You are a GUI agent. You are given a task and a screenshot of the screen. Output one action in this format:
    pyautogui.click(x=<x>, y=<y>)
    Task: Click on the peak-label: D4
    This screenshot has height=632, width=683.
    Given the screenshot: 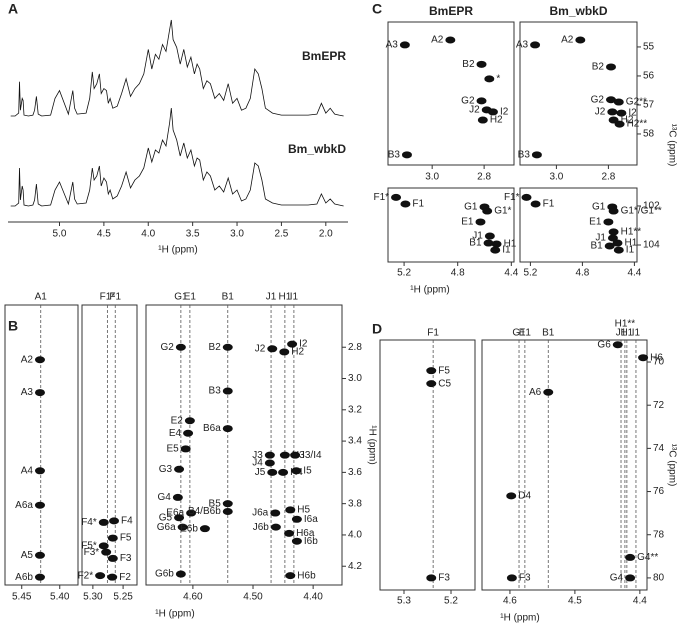 What is the action you would take?
    pyautogui.click(x=524, y=496)
    